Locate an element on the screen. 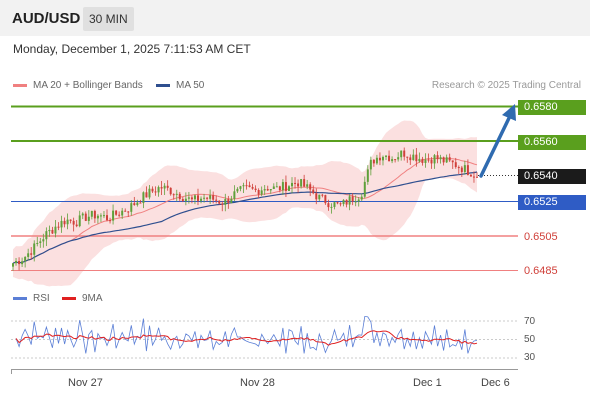  x-axis is located at coordinates (264, 371).